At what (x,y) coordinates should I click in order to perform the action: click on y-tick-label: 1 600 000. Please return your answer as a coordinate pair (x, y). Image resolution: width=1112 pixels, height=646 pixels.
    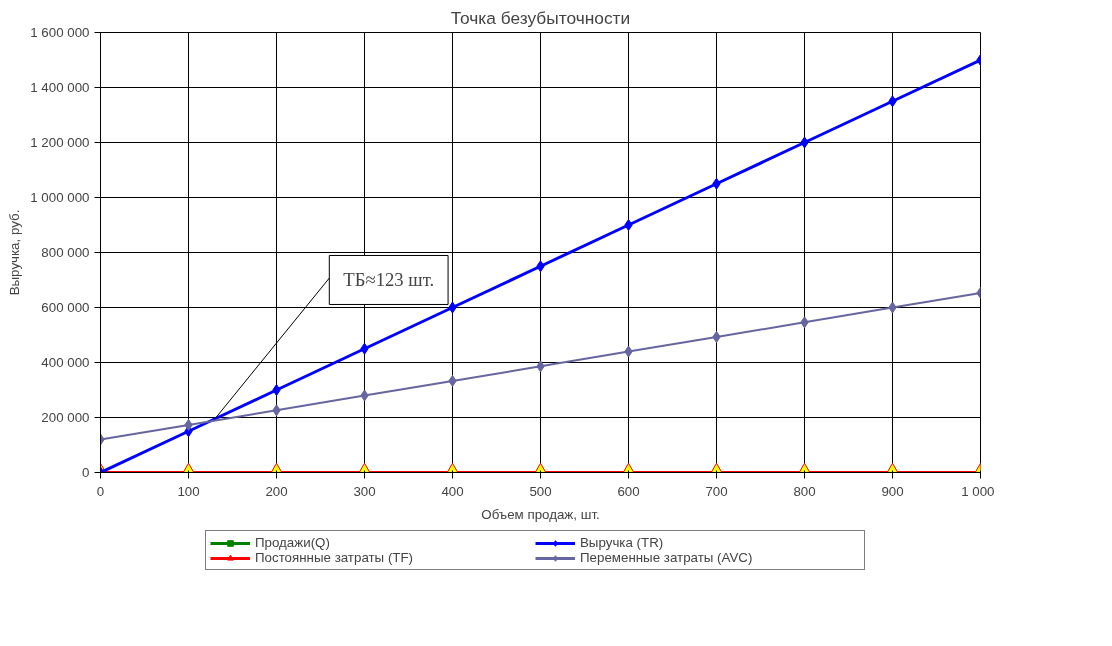
    Looking at the image, I should click on (60, 32).